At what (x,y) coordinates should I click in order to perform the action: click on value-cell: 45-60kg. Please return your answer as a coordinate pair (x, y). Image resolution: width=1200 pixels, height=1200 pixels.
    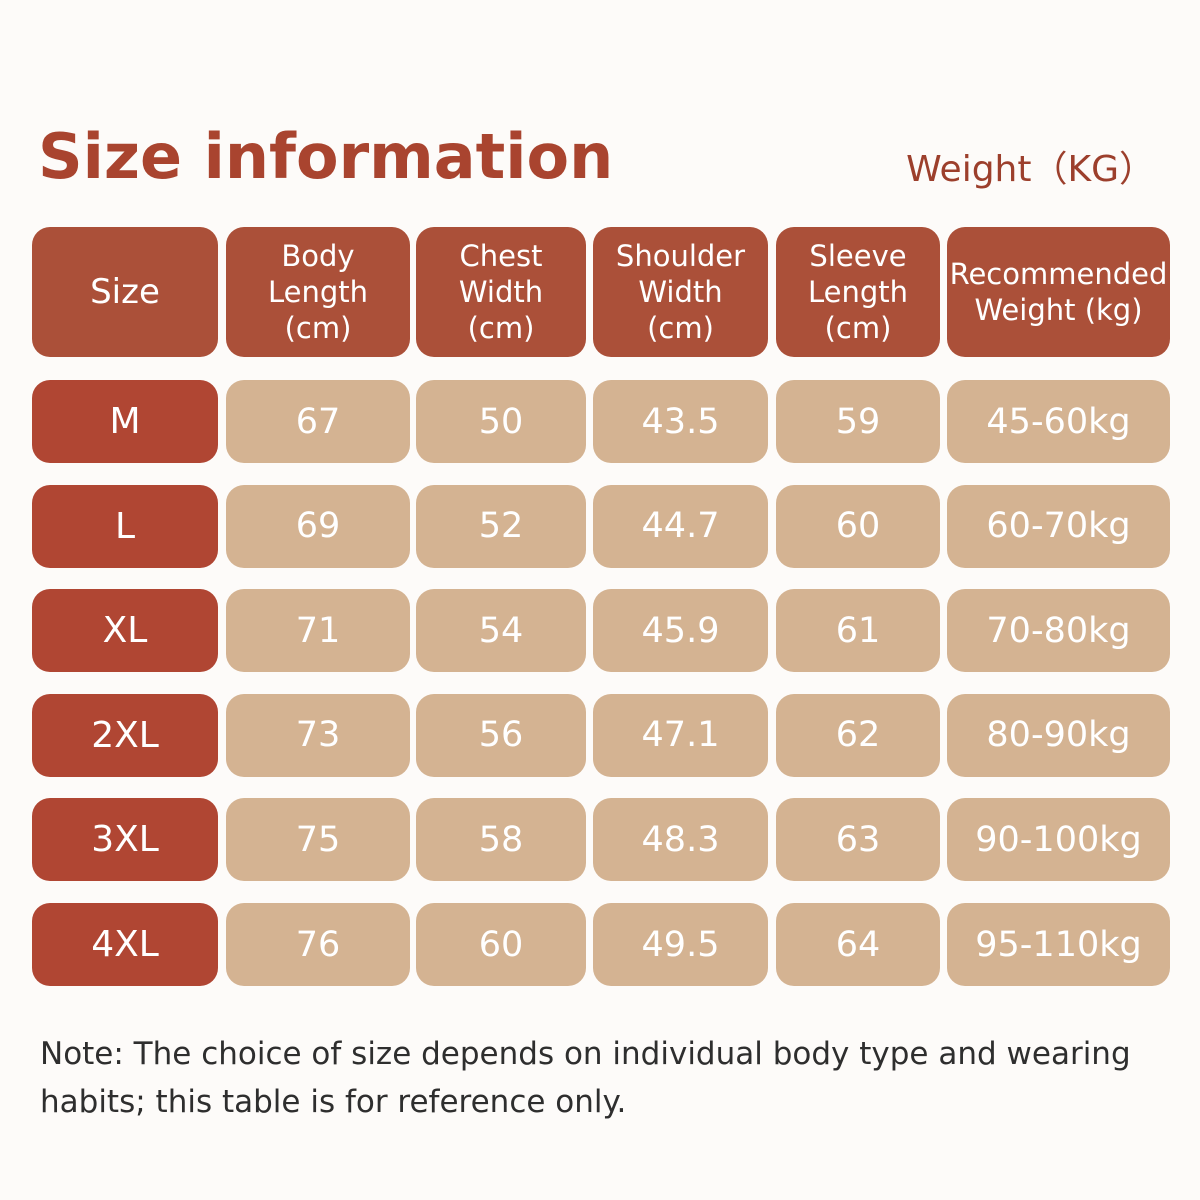
    Looking at the image, I should click on (1058, 421).